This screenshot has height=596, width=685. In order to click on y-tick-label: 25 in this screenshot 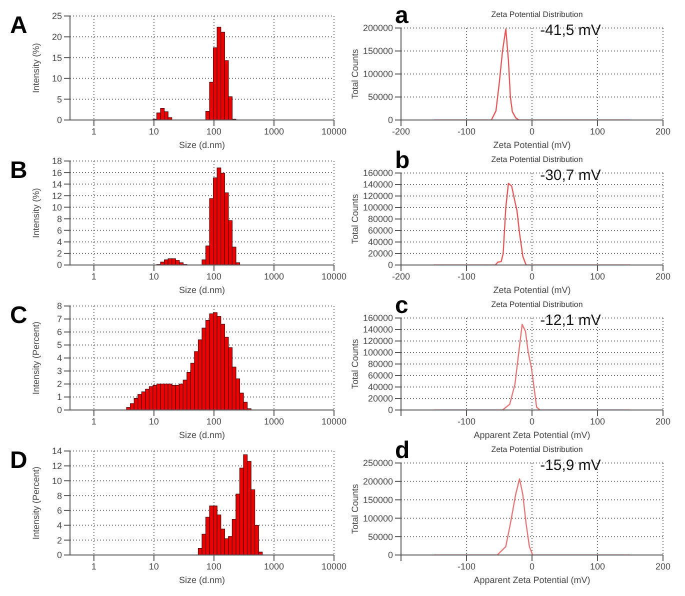, I will do `click(57, 16)`.